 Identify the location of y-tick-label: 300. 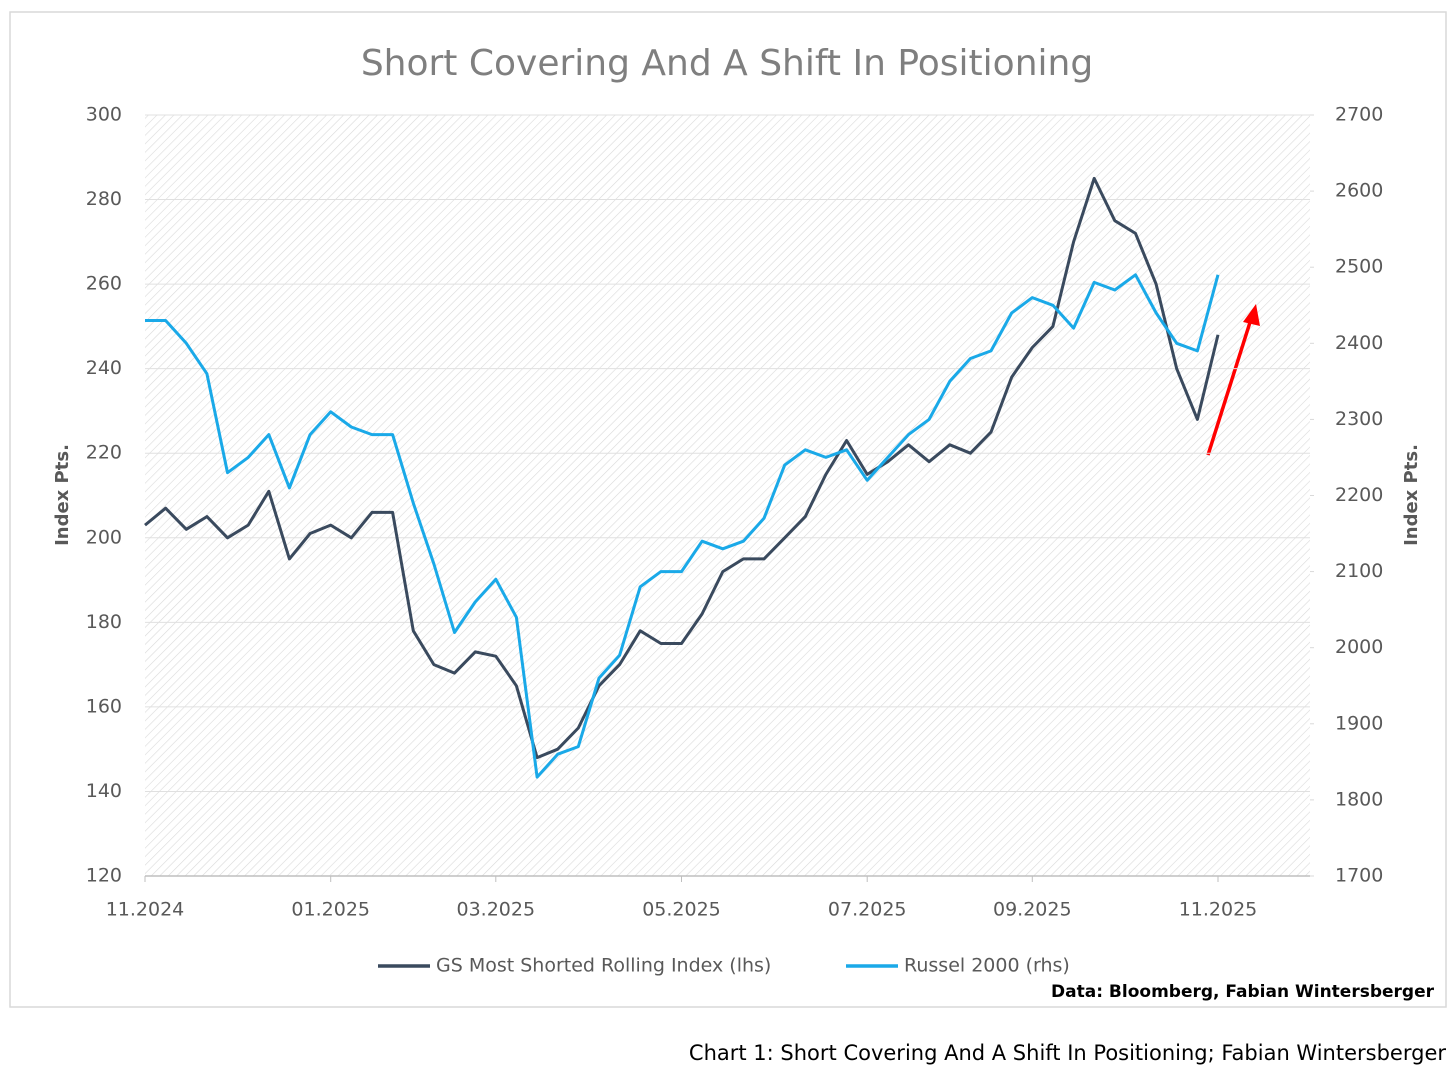
(104, 115).